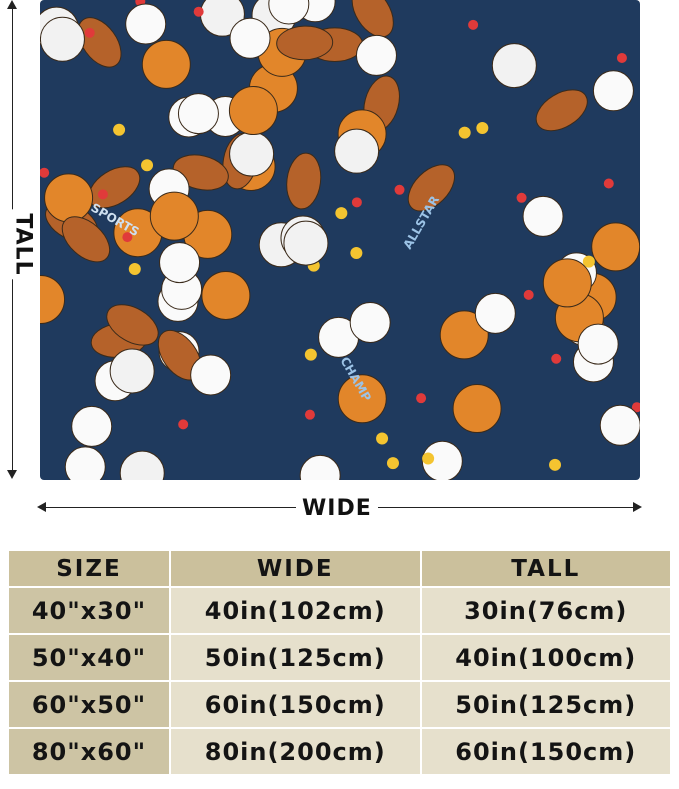  Describe the element at coordinates (545, 568) in the screenshot. I see `header-tall: TALL` at that location.